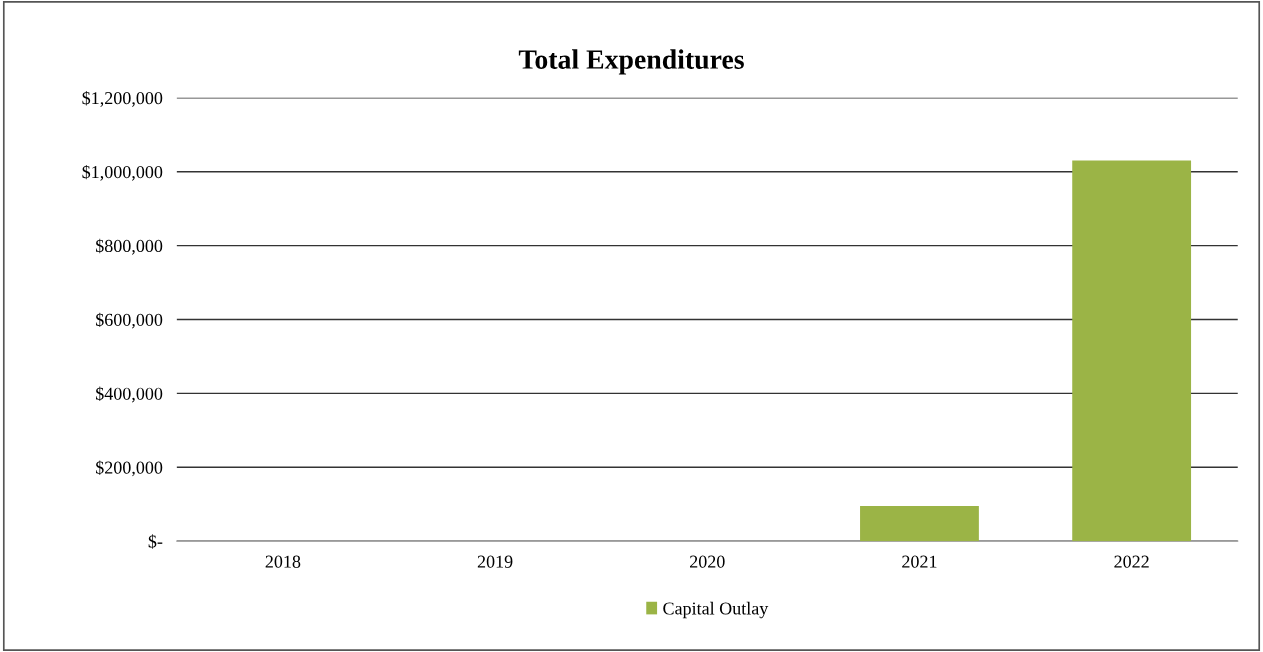 This screenshot has width=1263, height=652. I want to click on y-tick-label: $1,200,000, so click(122, 98).